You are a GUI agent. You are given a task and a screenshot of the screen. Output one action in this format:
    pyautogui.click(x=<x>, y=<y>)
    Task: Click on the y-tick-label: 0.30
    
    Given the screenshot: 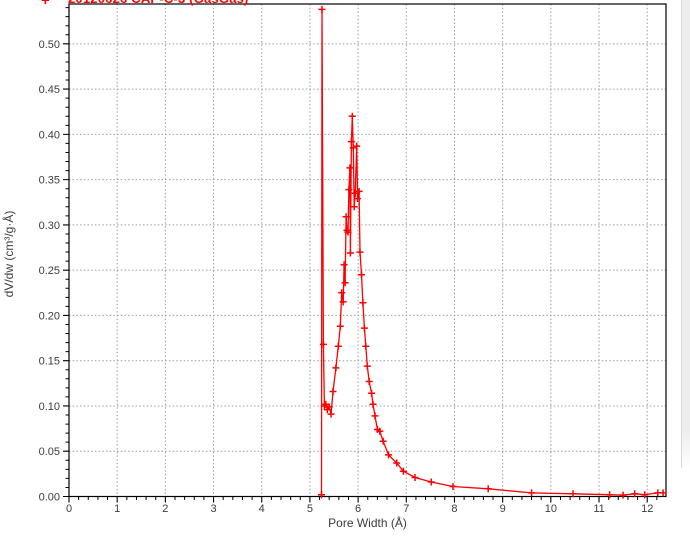 What is the action you would take?
    pyautogui.click(x=49, y=226)
    